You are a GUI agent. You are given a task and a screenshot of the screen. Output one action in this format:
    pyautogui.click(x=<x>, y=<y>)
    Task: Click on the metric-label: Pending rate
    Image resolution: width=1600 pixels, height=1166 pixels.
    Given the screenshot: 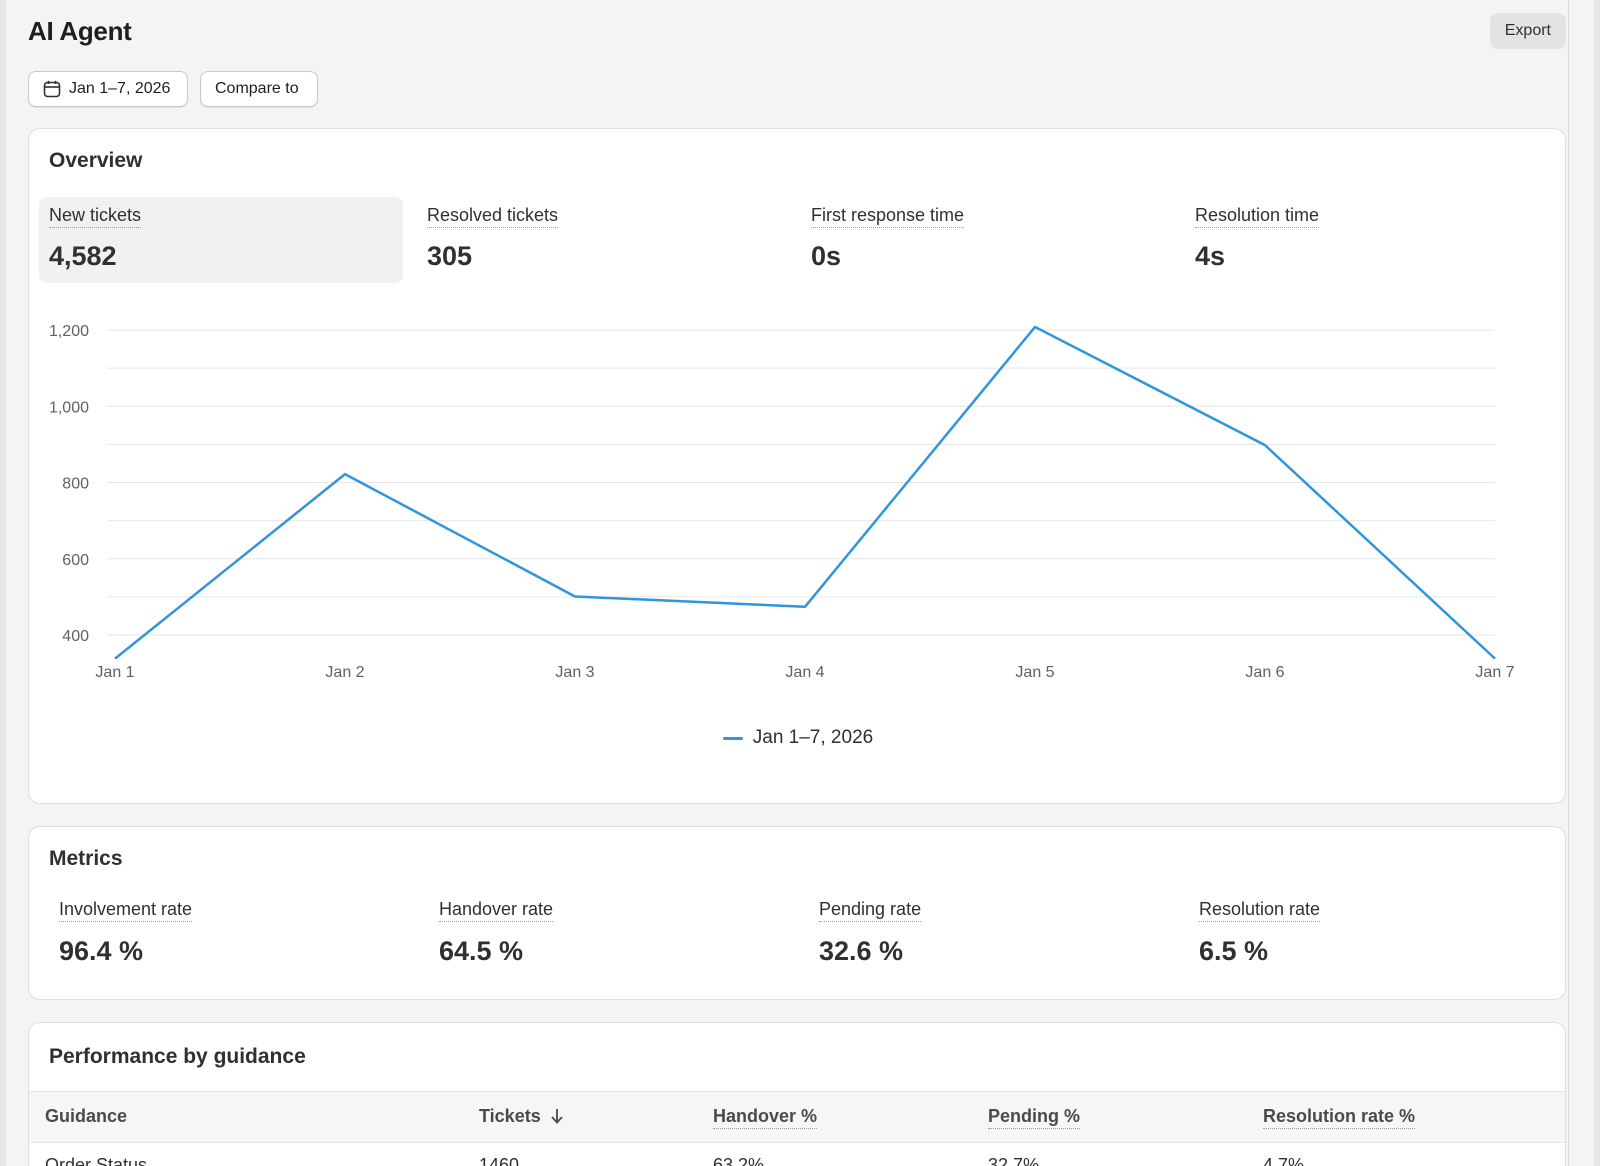 What is the action you would take?
    pyautogui.click(x=870, y=910)
    